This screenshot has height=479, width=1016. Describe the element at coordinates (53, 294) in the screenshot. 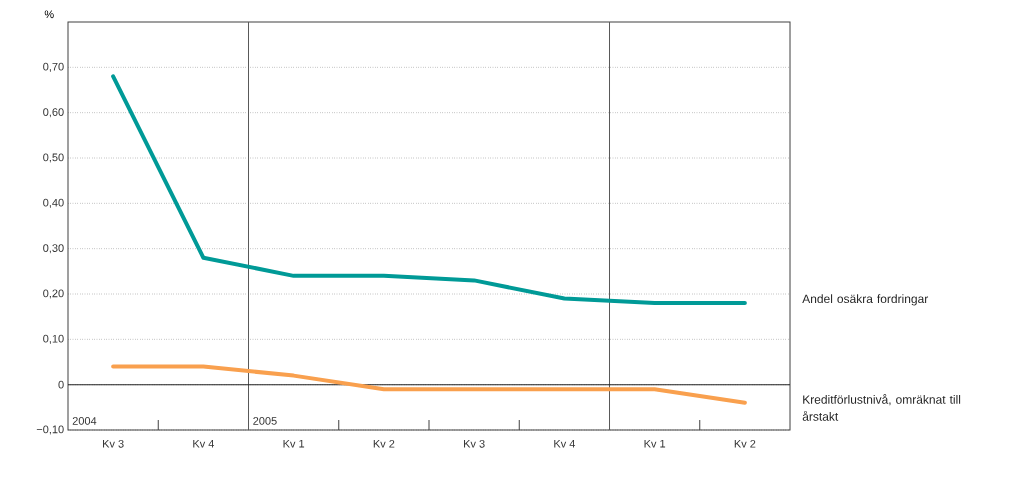

I see `y-tick-label: 0,20` at that location.